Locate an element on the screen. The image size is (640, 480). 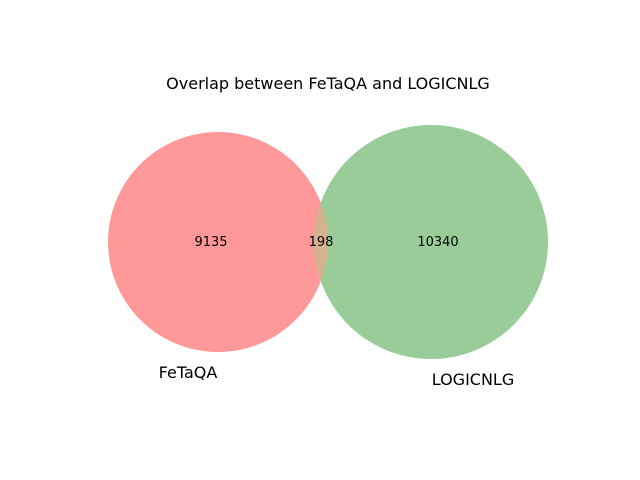
intersection-count: 198 is located at coordinates (321, 242).